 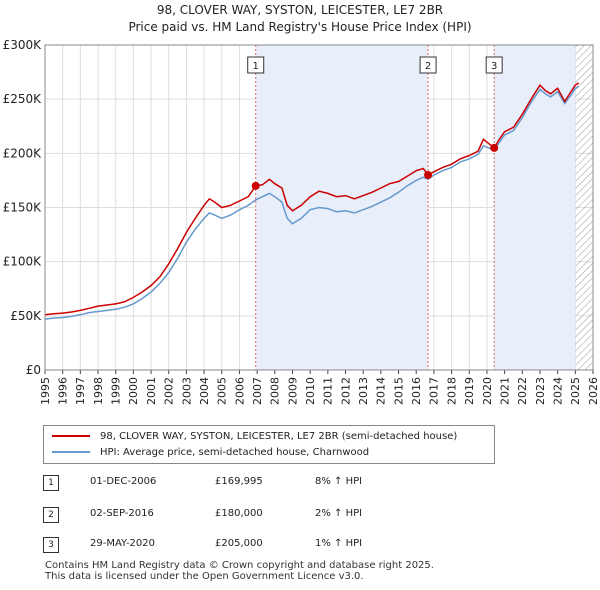 I want to click on x-tick-label: 2023, so click(x=540, y=391).